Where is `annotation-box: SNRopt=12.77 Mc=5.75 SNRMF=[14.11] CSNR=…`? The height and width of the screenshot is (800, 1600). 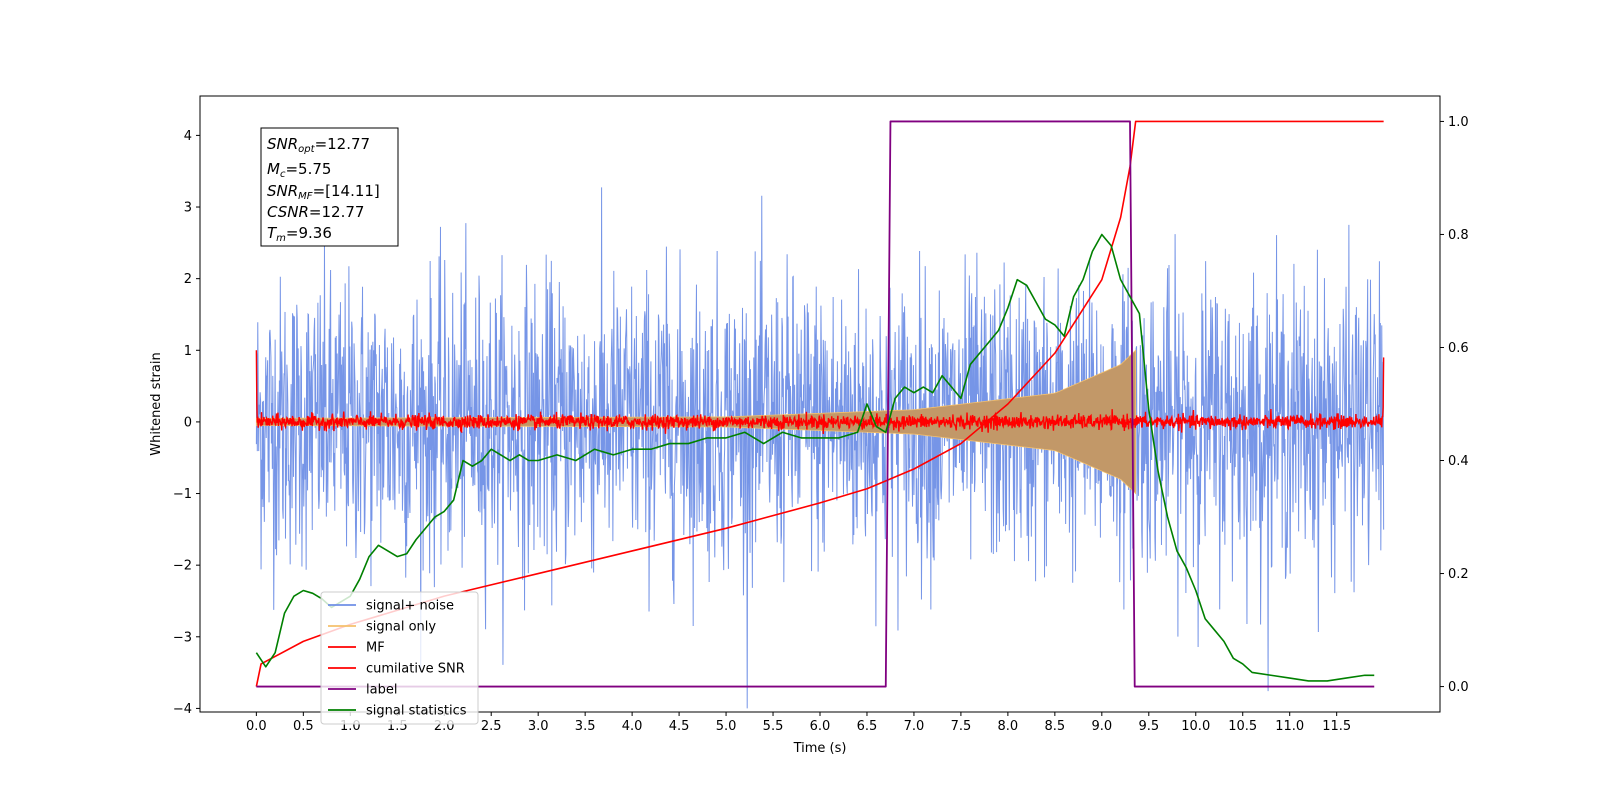
annotation-box: SNRopt=12.77 Mc=5.75 SNRMF=[14.11] CSNR=… is located at coordinates (329, 187).